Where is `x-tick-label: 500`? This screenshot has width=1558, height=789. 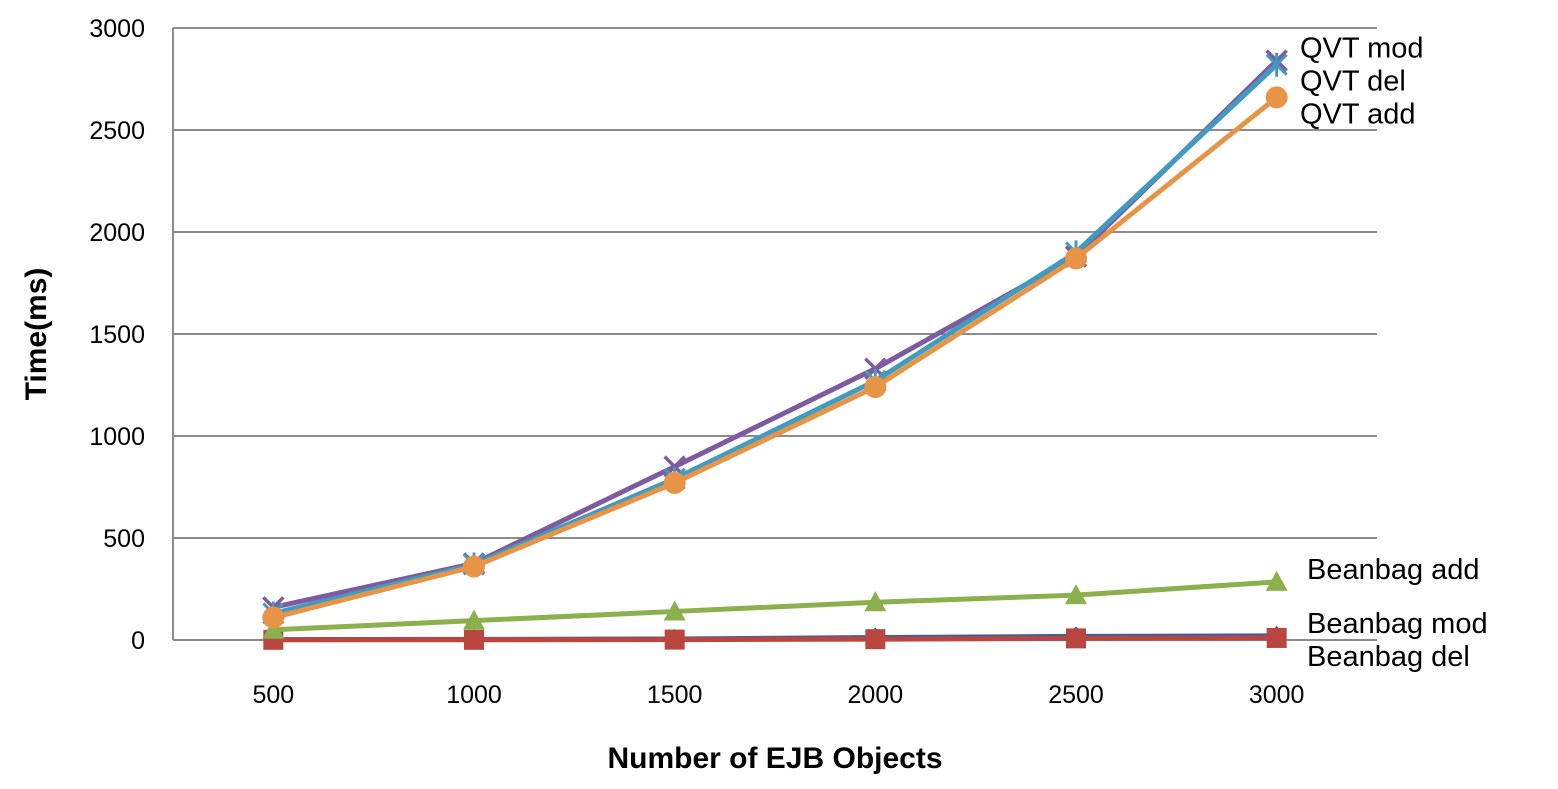
x-tick-label: 500 is located at coordinates (273, 695).